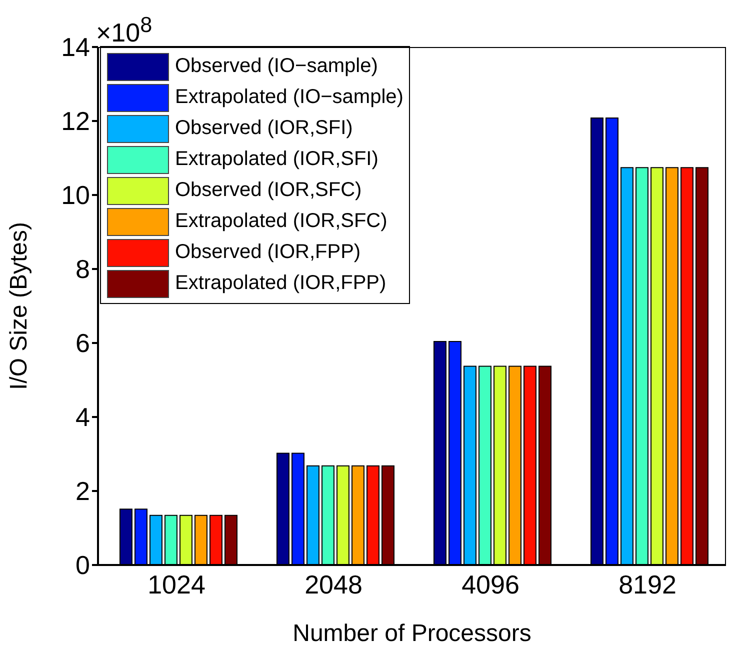  What do you see at coordinates (276, 159) in the screenshot?
I see `legend-label: Extrapolated (IOR,SFI)` at bounding box center [276, 159].